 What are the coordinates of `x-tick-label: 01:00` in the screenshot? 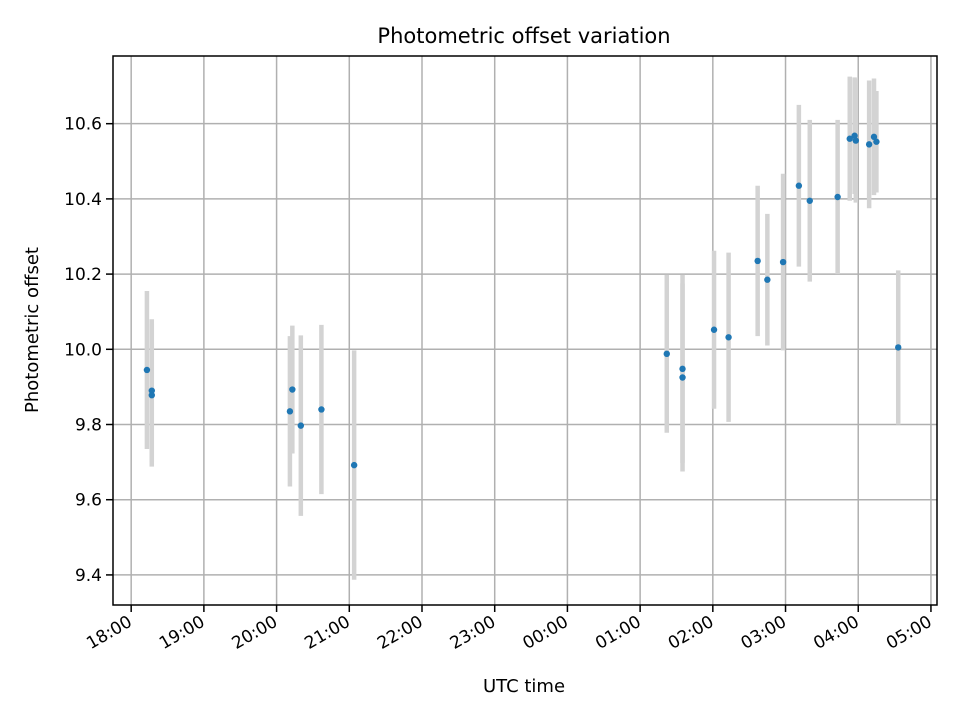 It's located at (618, 633).